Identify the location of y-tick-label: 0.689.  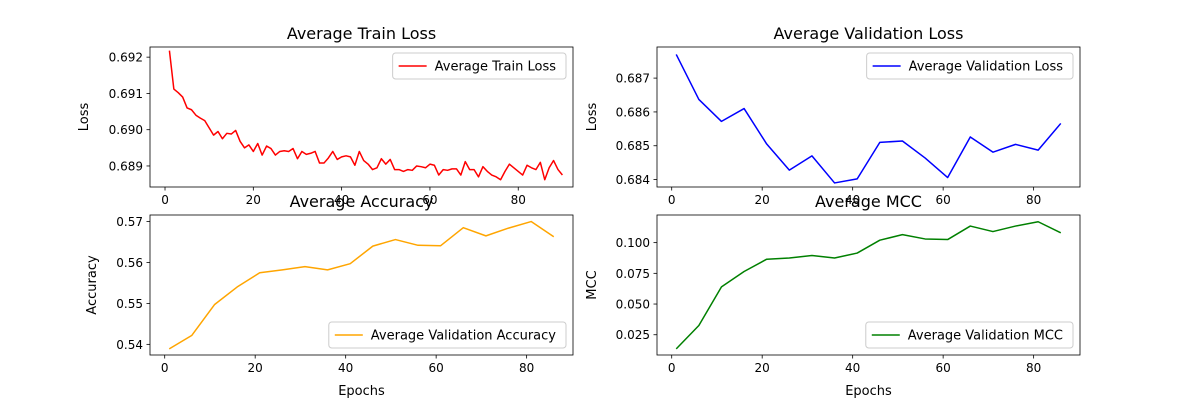
(126, 166).